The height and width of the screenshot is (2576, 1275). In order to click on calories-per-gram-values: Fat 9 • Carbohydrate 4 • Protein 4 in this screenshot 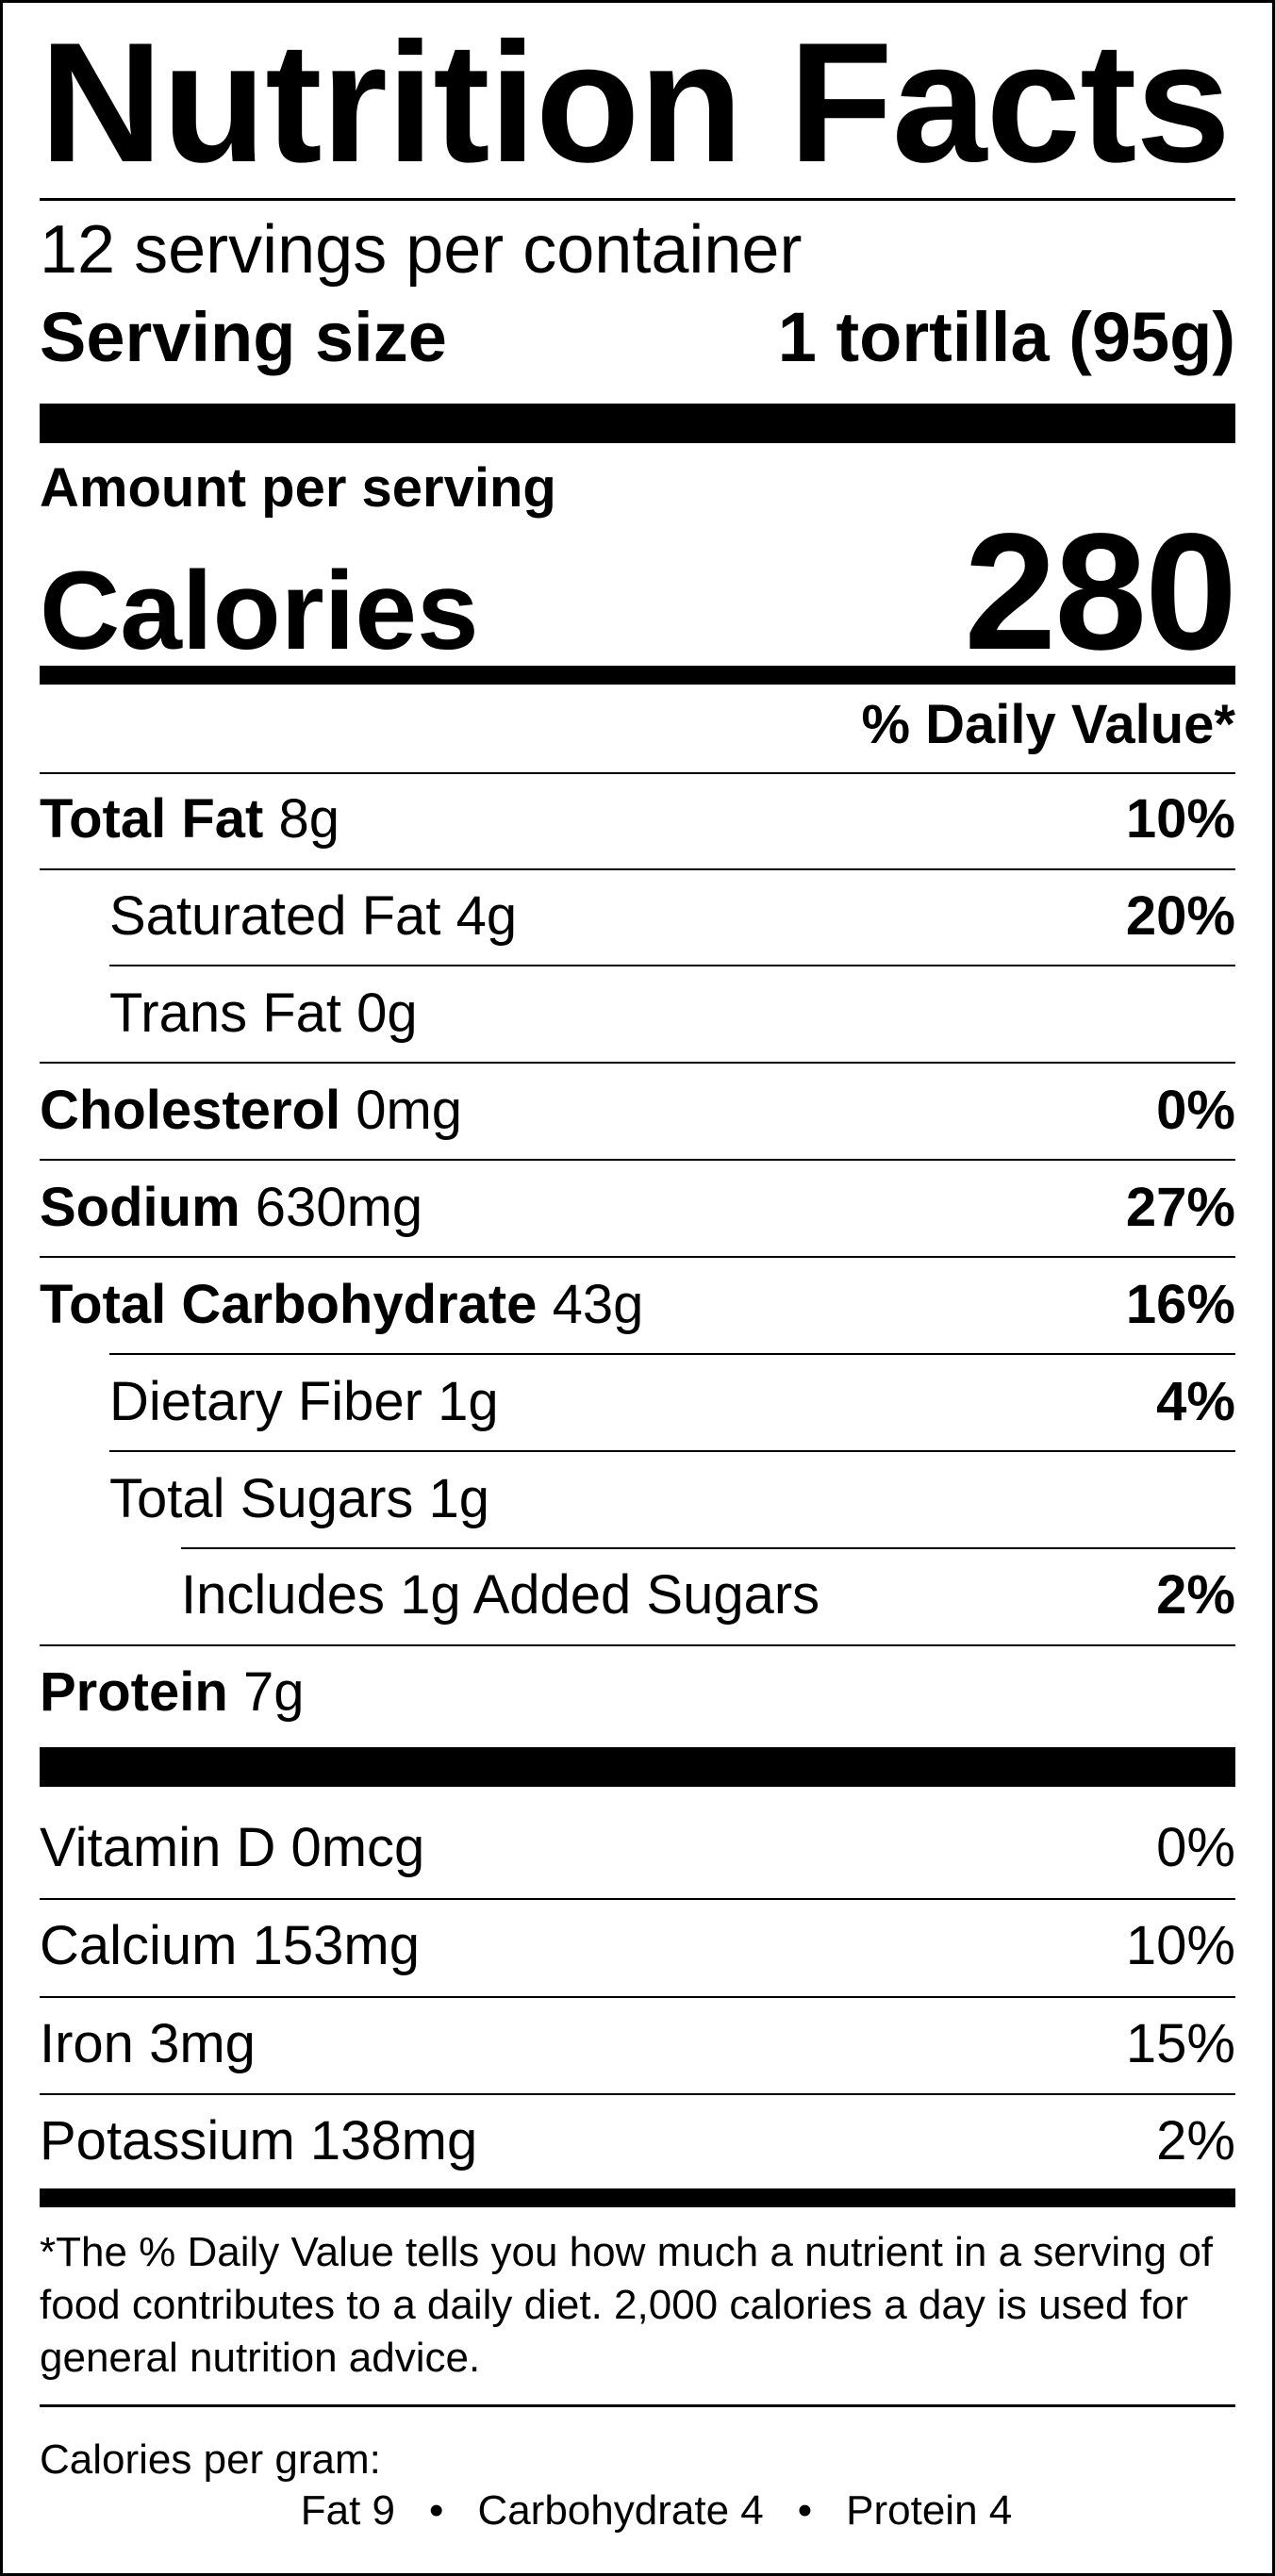, I will do `click(637, 2511)`.